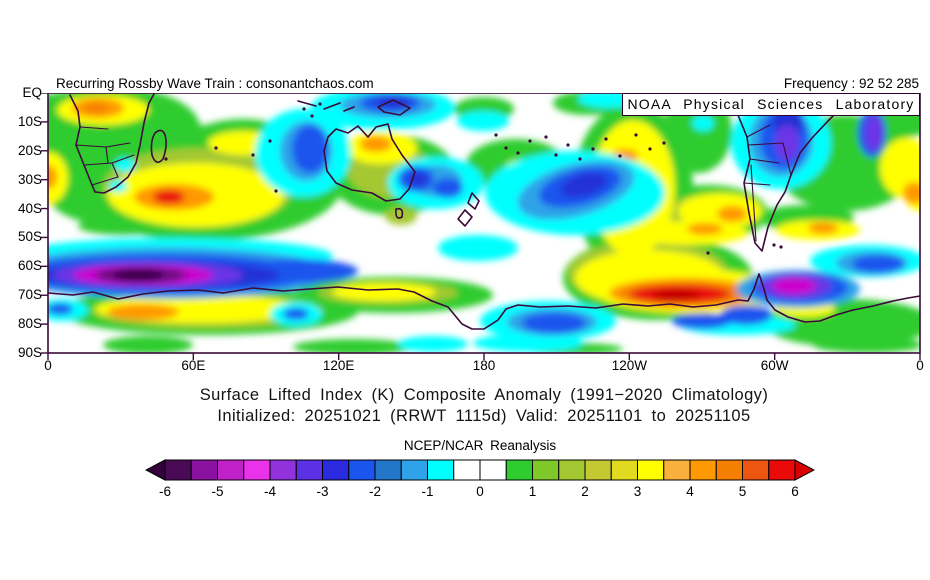  I want to click on lat-tick-label: 70S, so click(29, 295).